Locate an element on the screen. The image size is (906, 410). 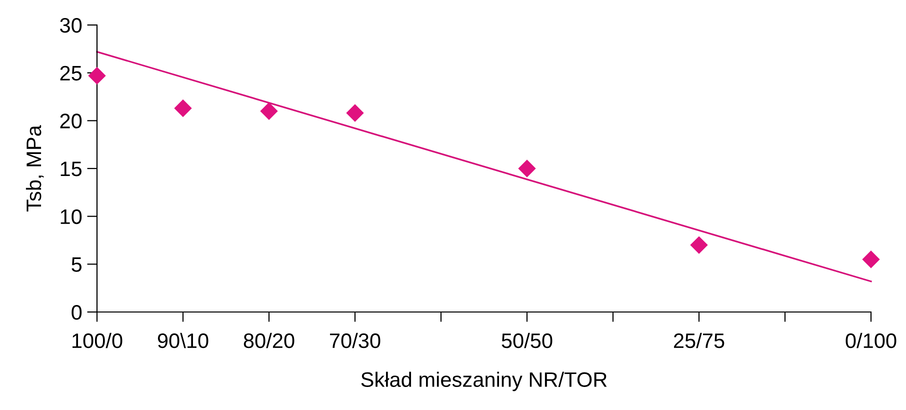
y-tick-label: 5 is located at coordinates (77, 264).